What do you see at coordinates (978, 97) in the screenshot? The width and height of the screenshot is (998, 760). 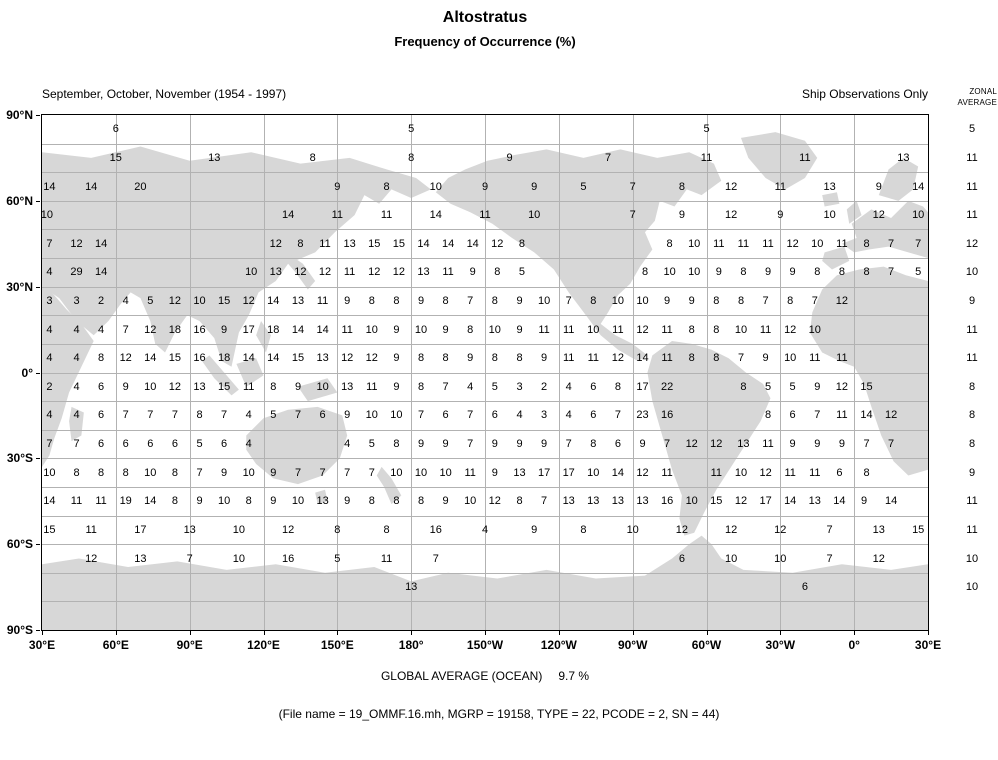 I see `zonal-average-header: ZONAL AVERAGE` at bounding box center [978, 97].